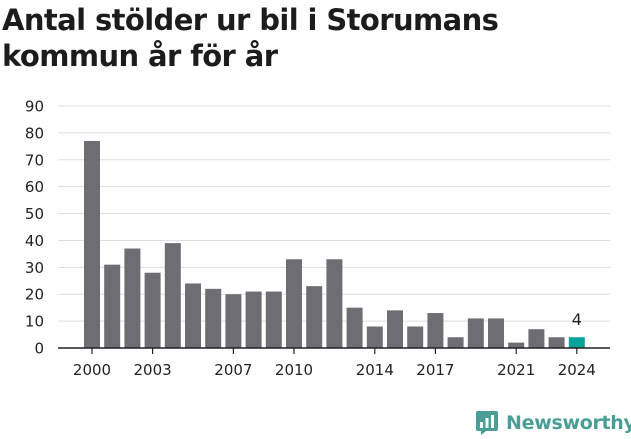 The width and height of the screenshot is (631, 439). Describe the element at coordinates (112, 306) in the screenshot. I see `bar-2001` at that location.